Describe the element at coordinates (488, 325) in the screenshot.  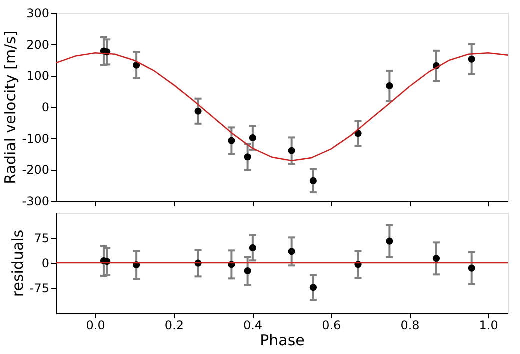
I see `x-tick-label: 1.0` at that location.